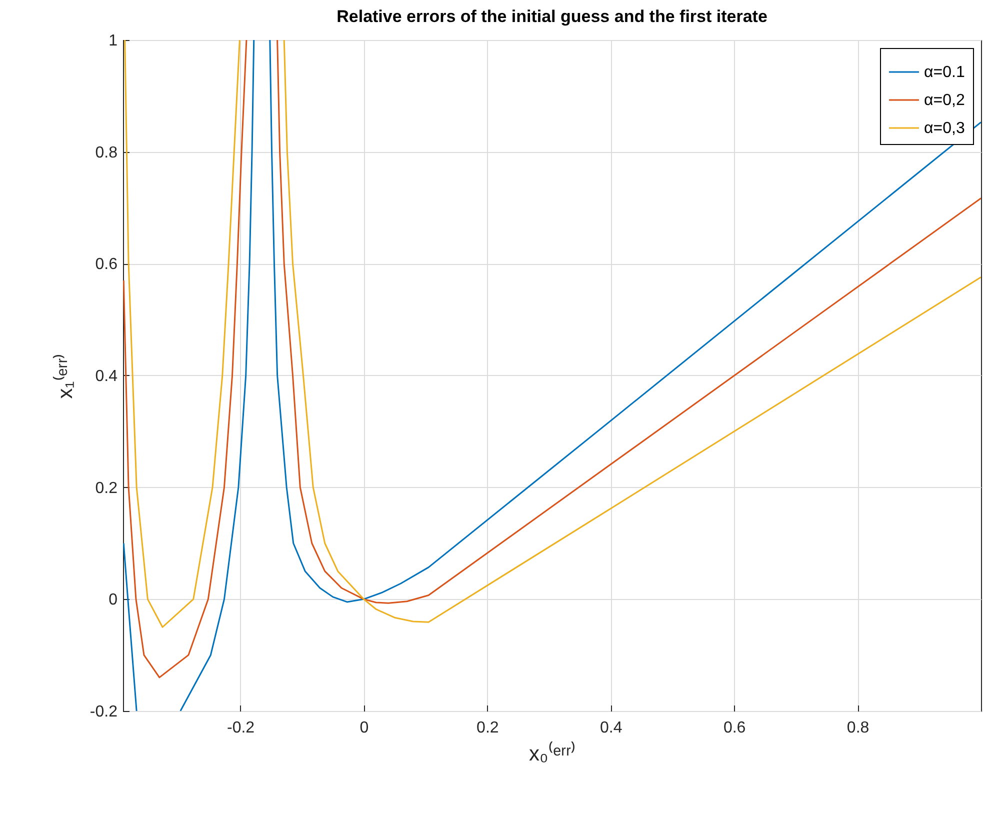  What do you see at coordinates (106, 376) in the screenshot?
I see `y-tick-label: 0.4` at bounding box center [106, 376].